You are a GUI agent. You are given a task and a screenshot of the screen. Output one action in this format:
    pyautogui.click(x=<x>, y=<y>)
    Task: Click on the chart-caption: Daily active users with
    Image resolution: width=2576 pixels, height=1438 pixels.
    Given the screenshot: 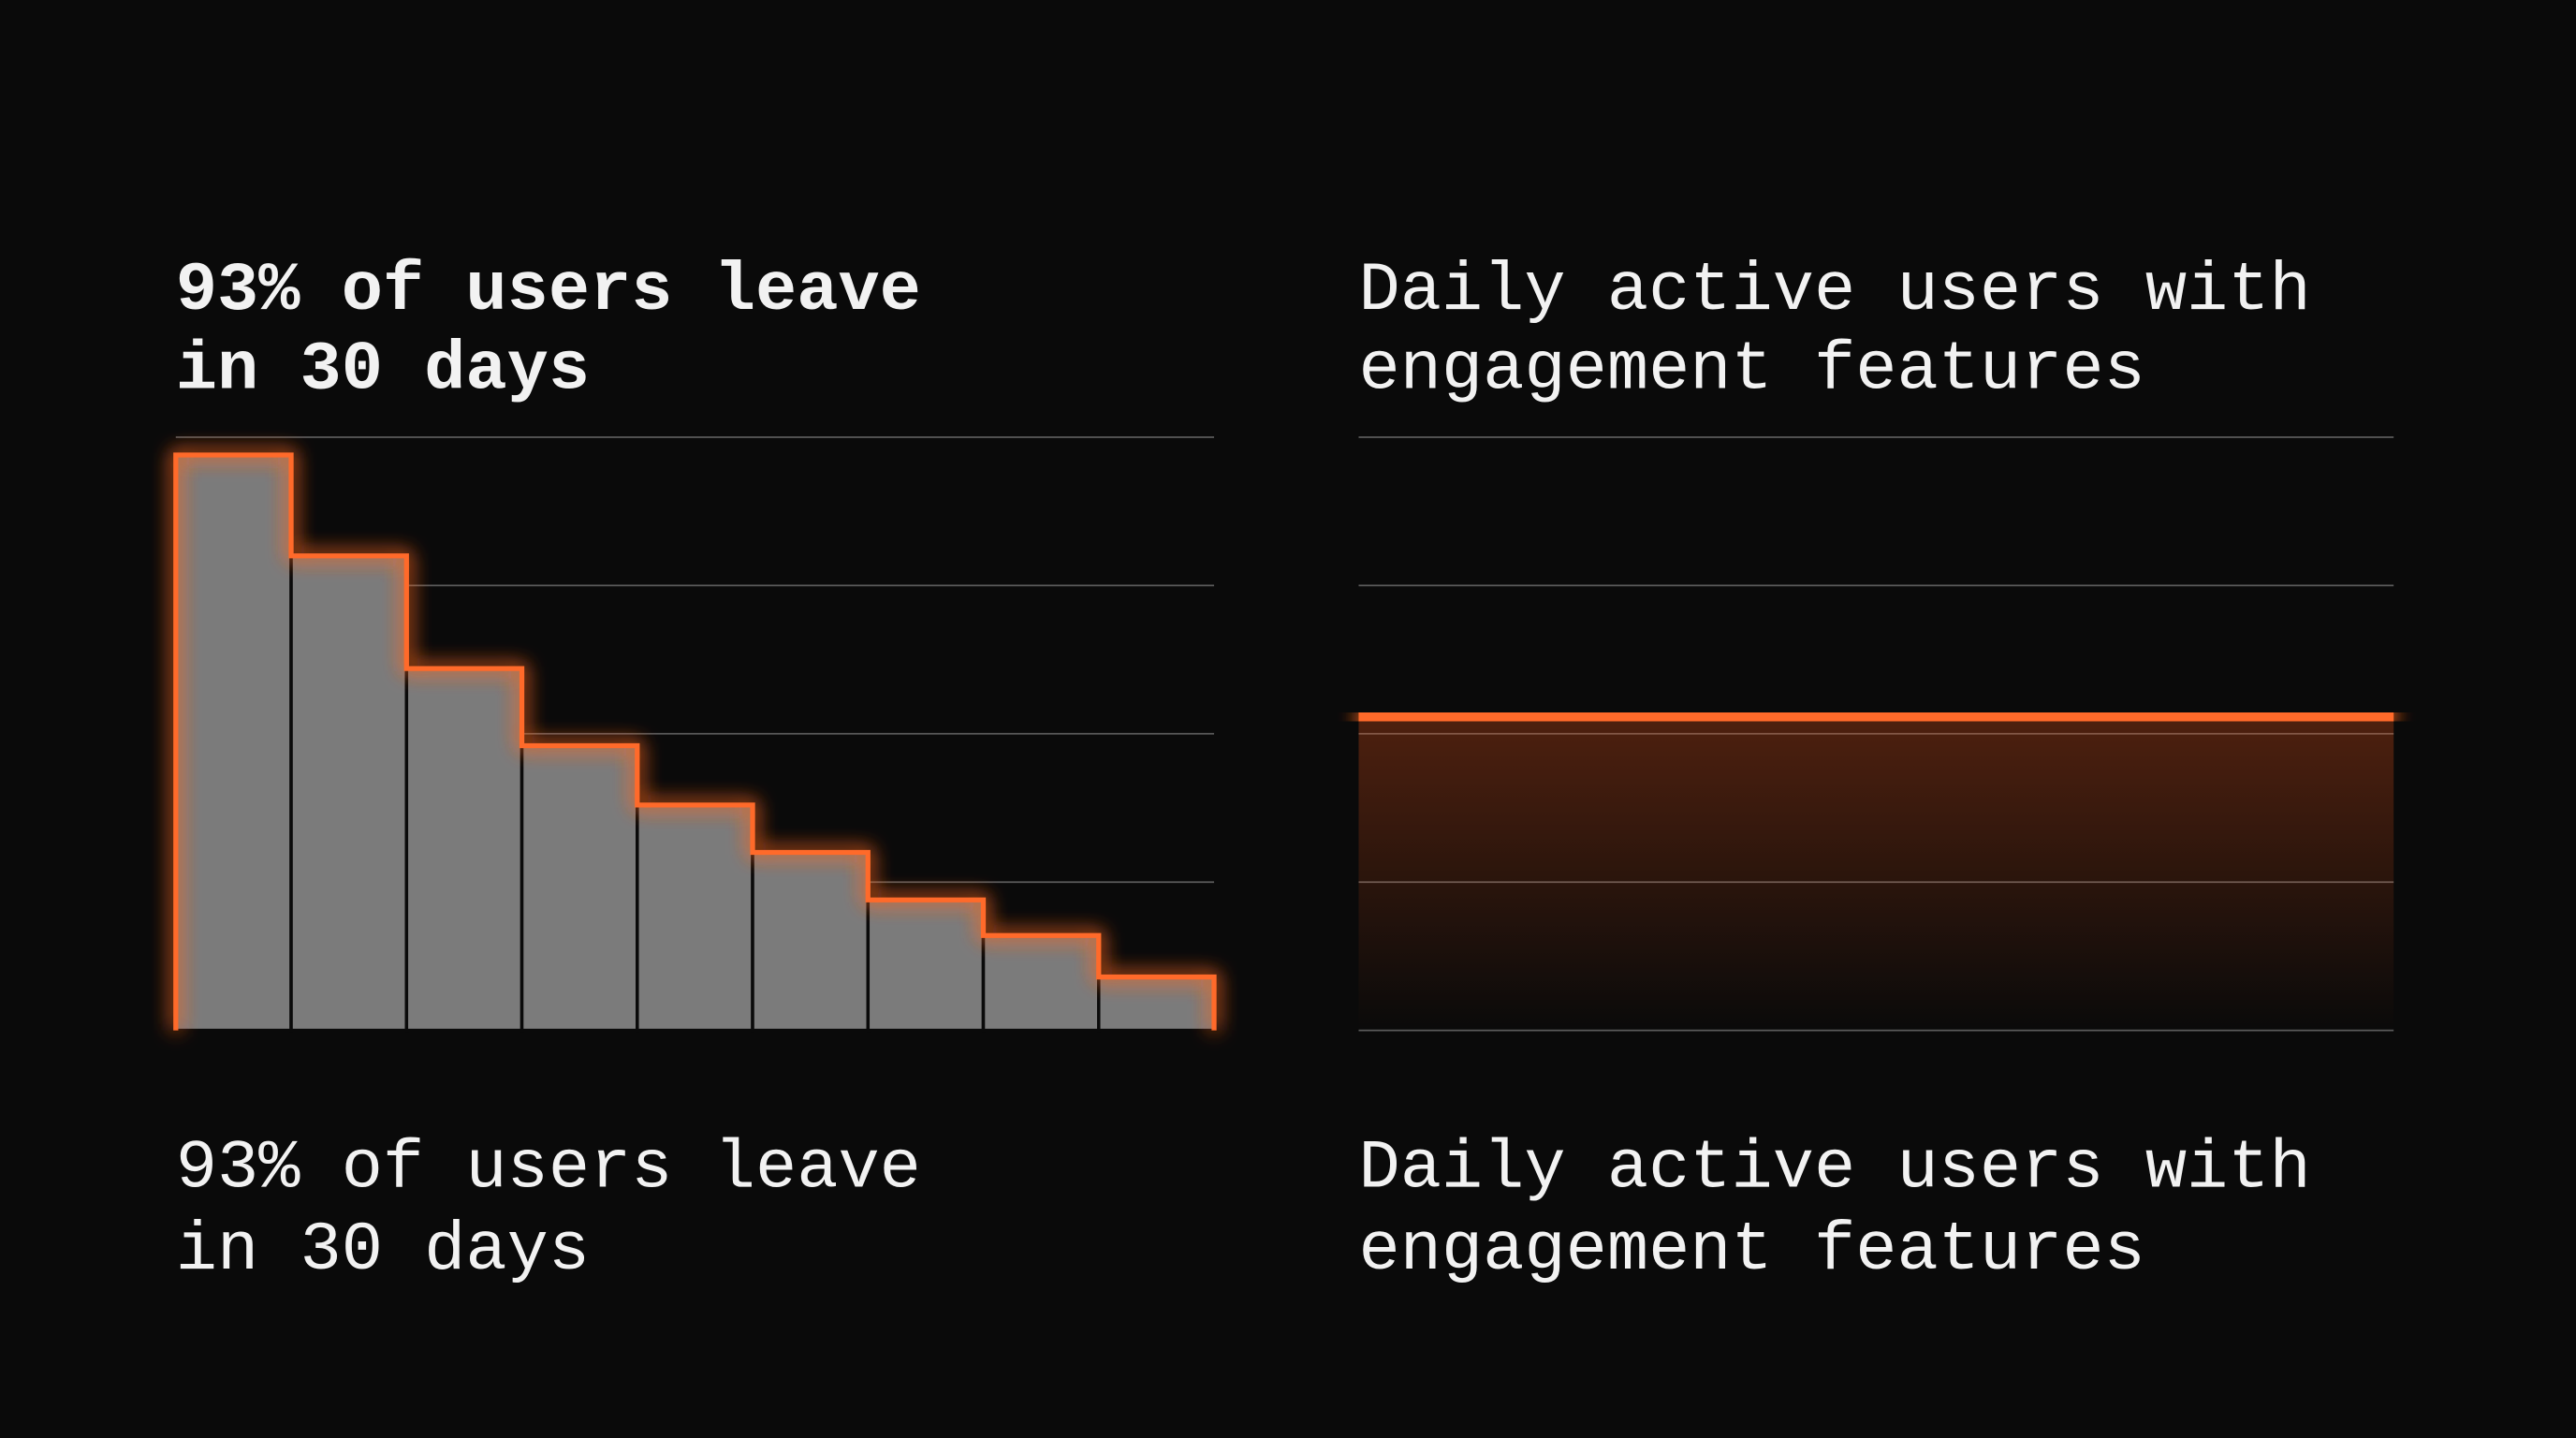 What is the action you would take?
    pyautogui.click(x=1834, y=1169)
    